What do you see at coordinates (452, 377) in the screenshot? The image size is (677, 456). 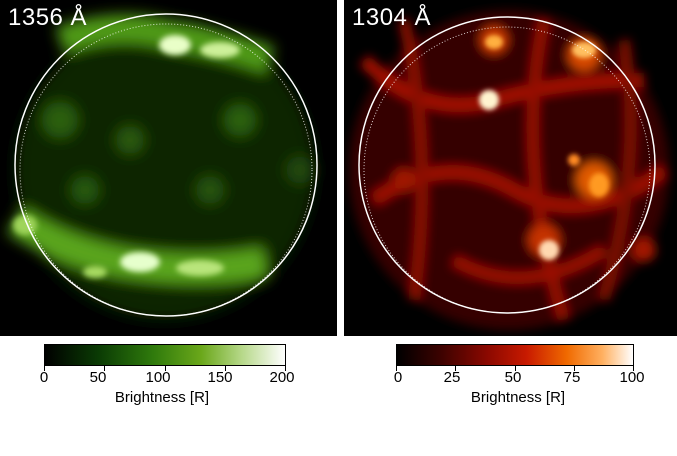 I see `tick-label: 25` at bounding box center [452, 377].